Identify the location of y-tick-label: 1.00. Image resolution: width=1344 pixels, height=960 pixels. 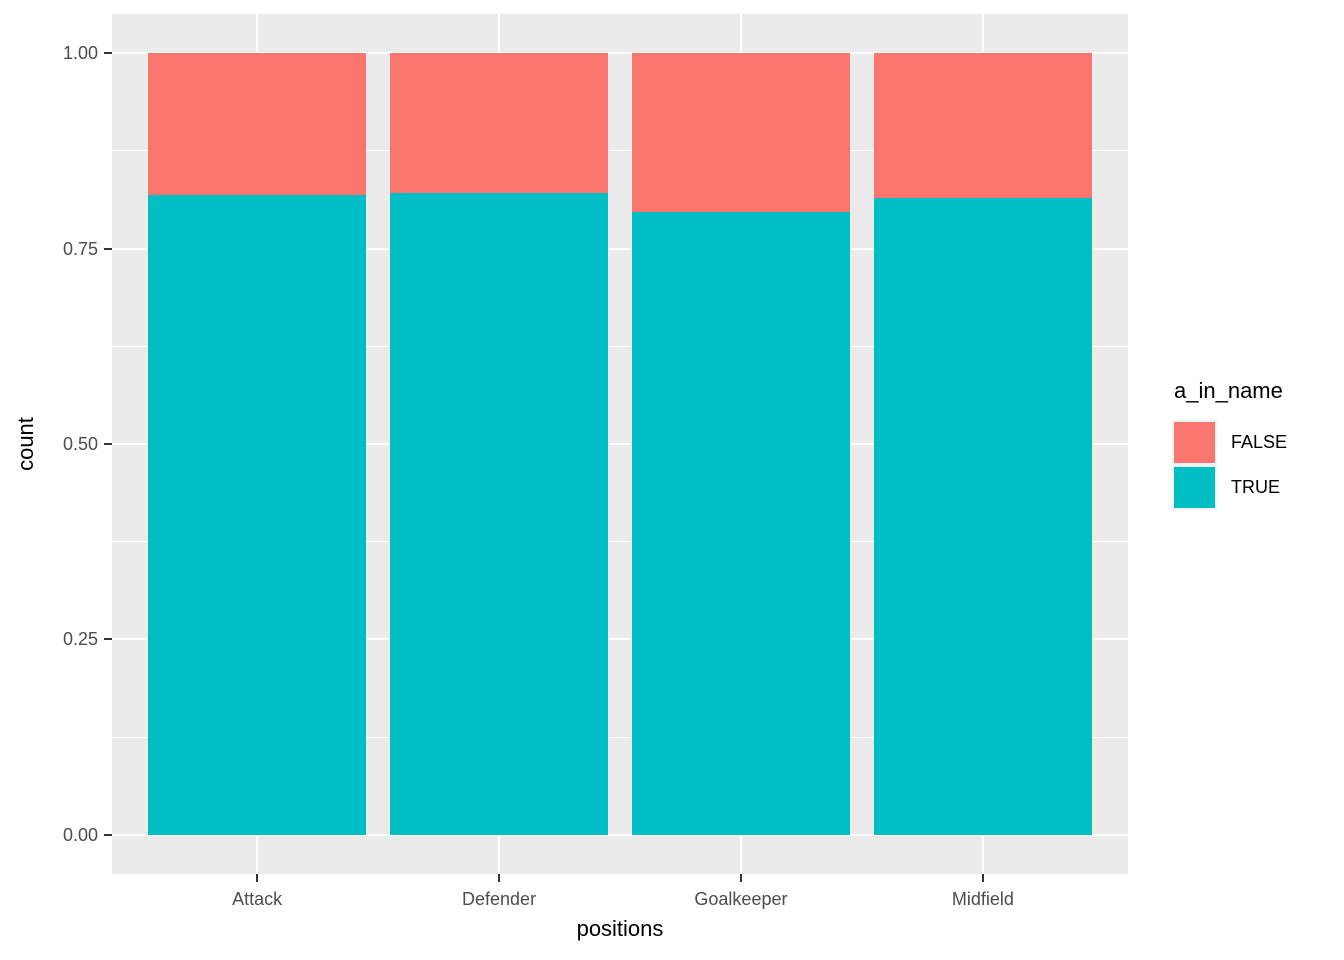
(80, 53).